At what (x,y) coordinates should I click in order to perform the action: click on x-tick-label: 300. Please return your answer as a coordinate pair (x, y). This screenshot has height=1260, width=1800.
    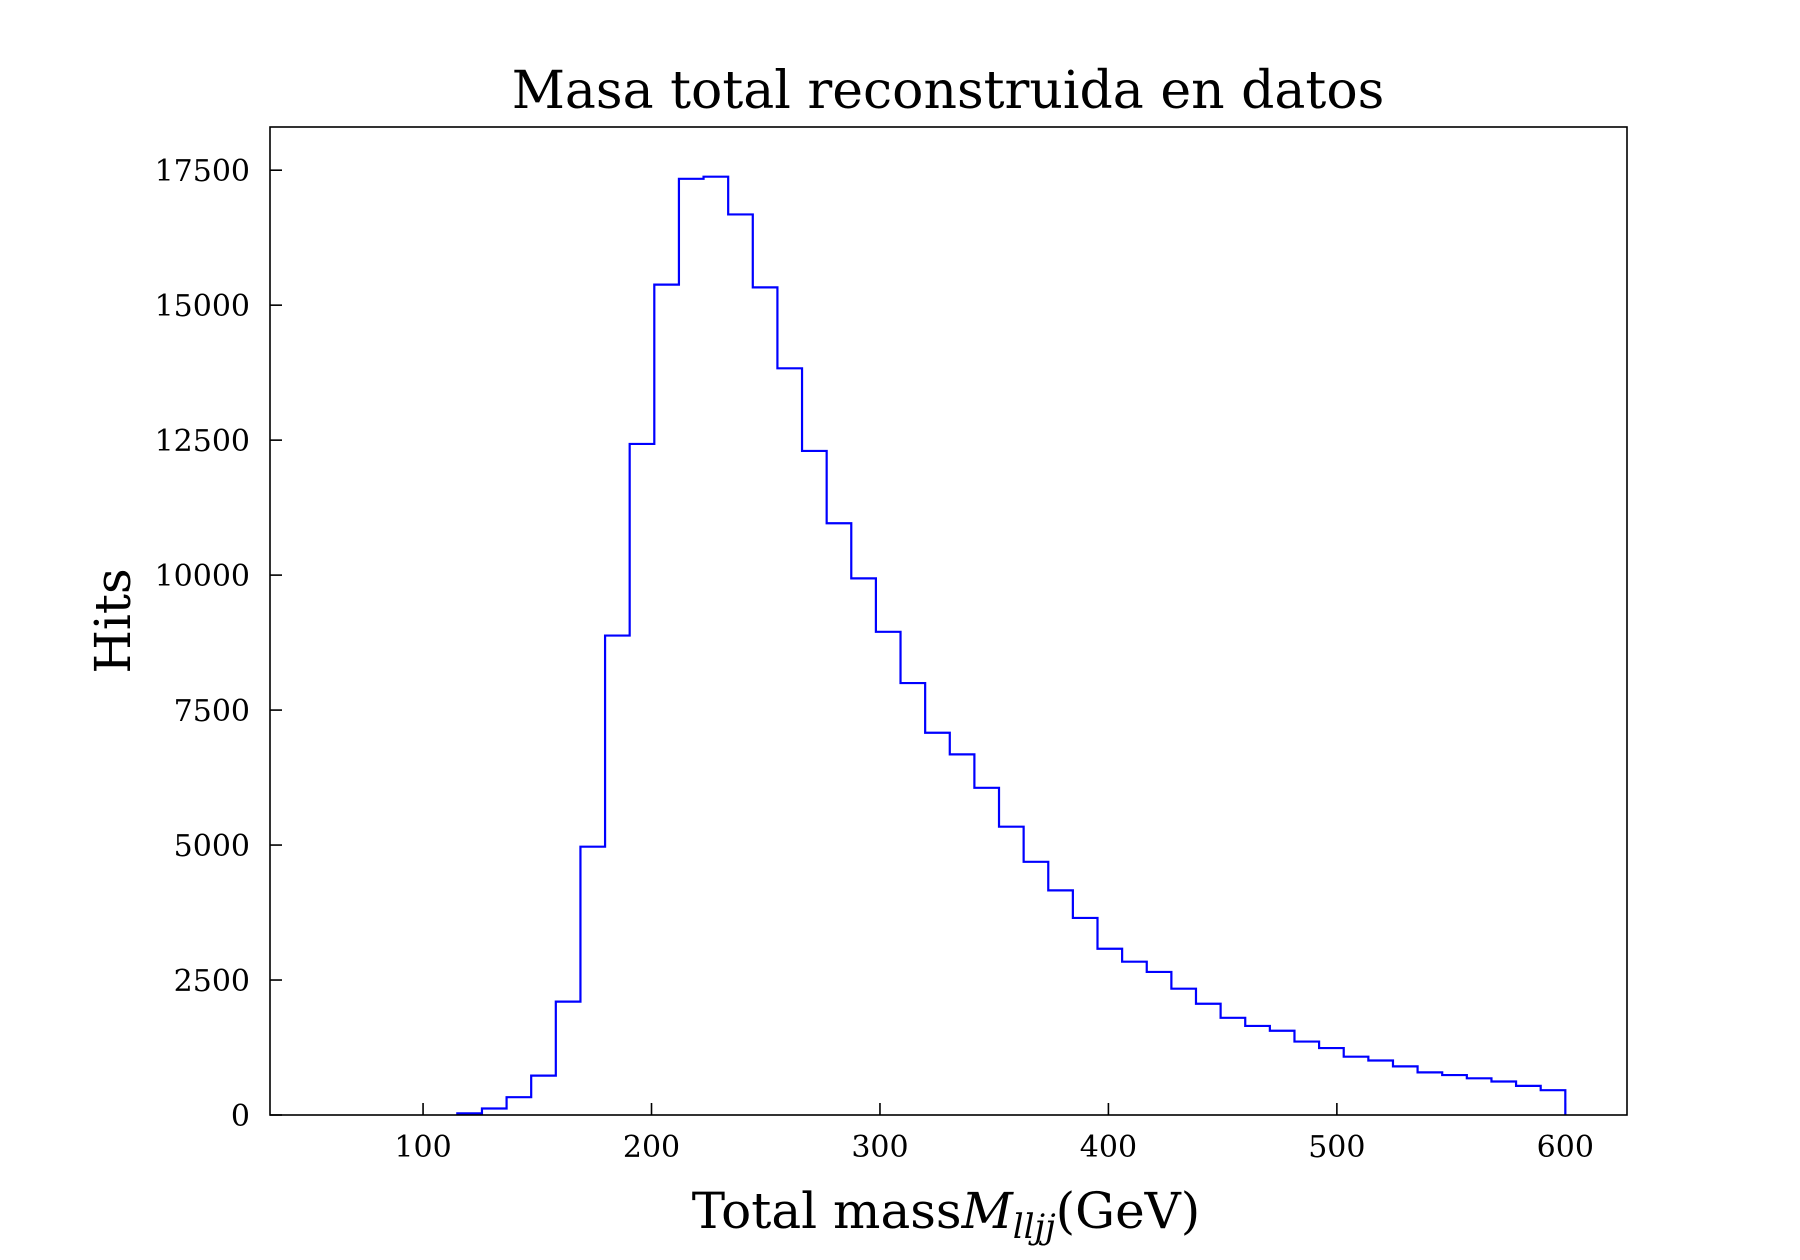
    Looking at the image, I should click on (879, 1147).